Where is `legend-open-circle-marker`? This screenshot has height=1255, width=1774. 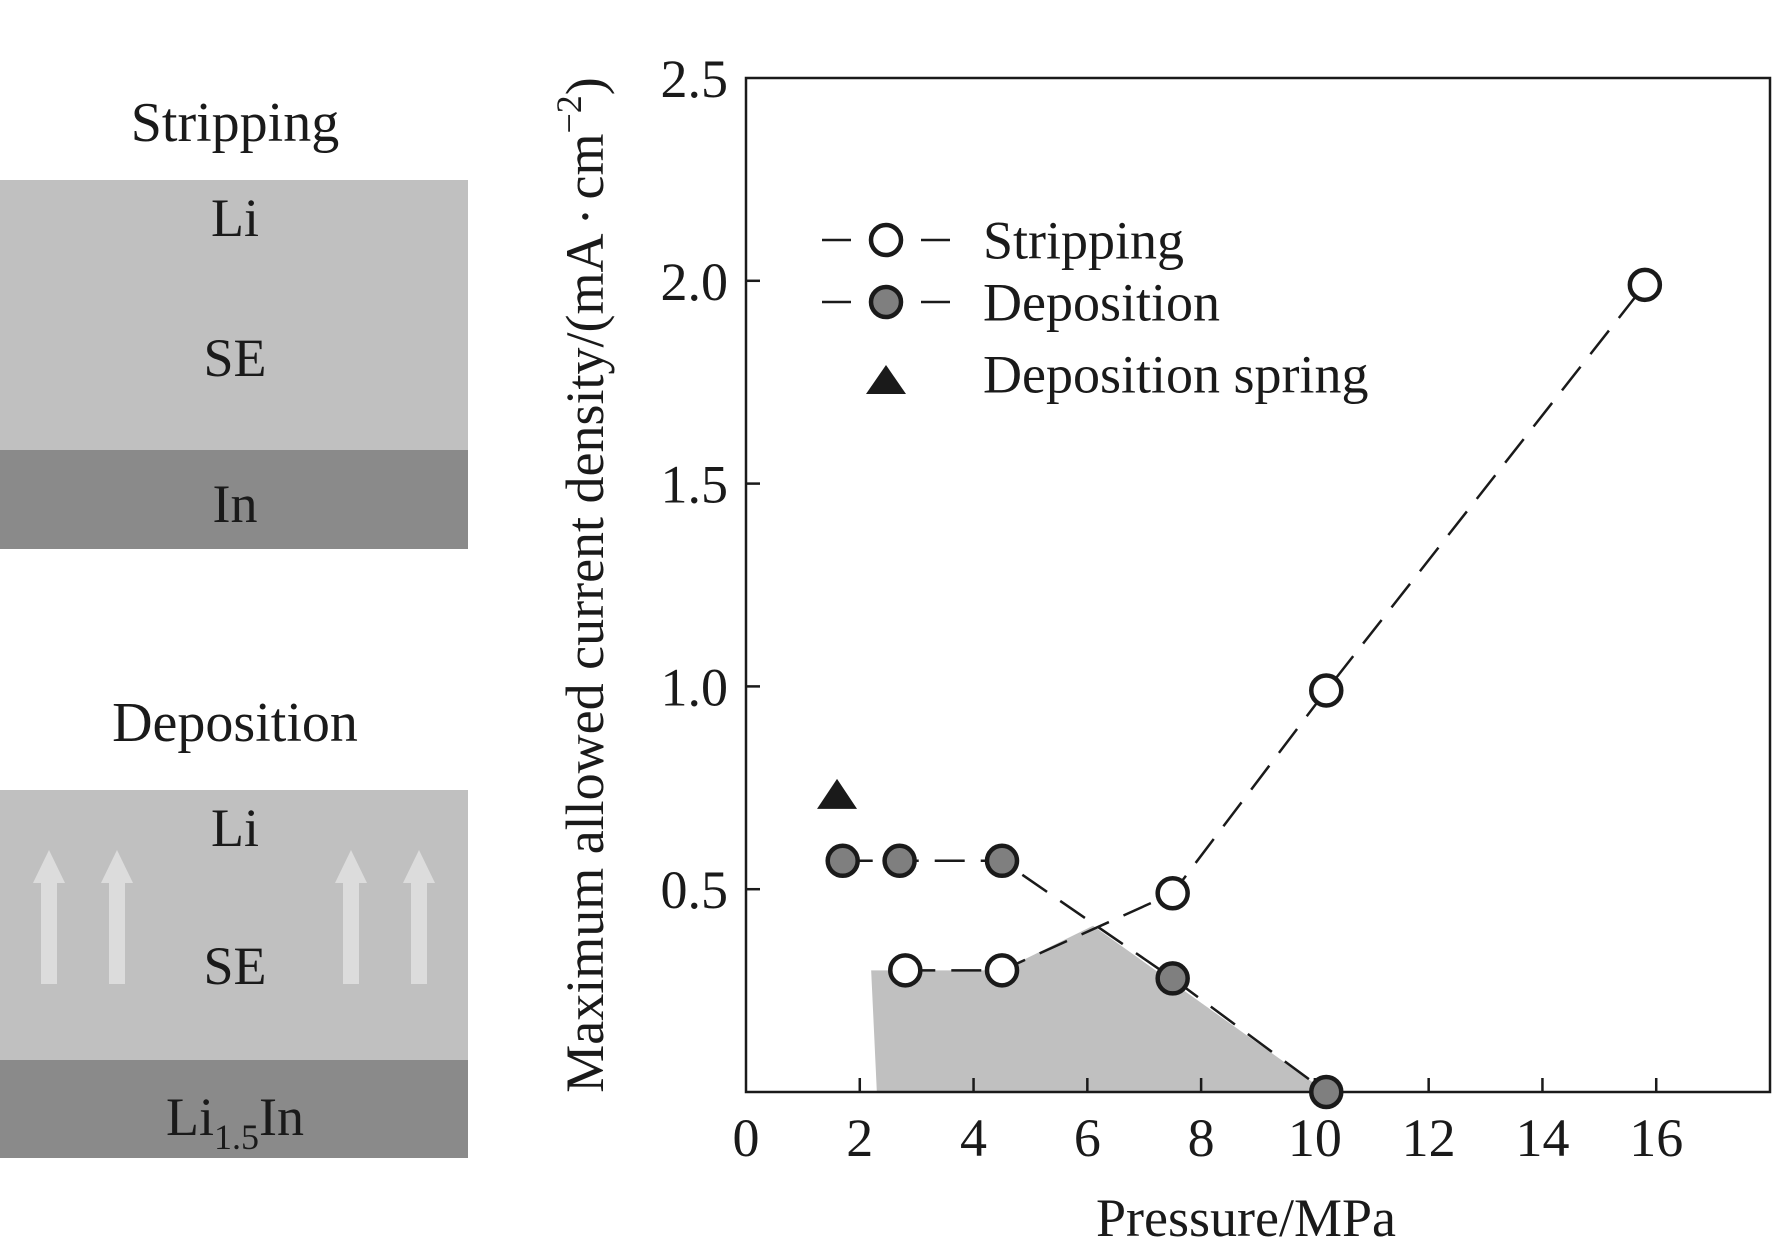 legend-open-circle-marker is located at coordinates (886, 240).